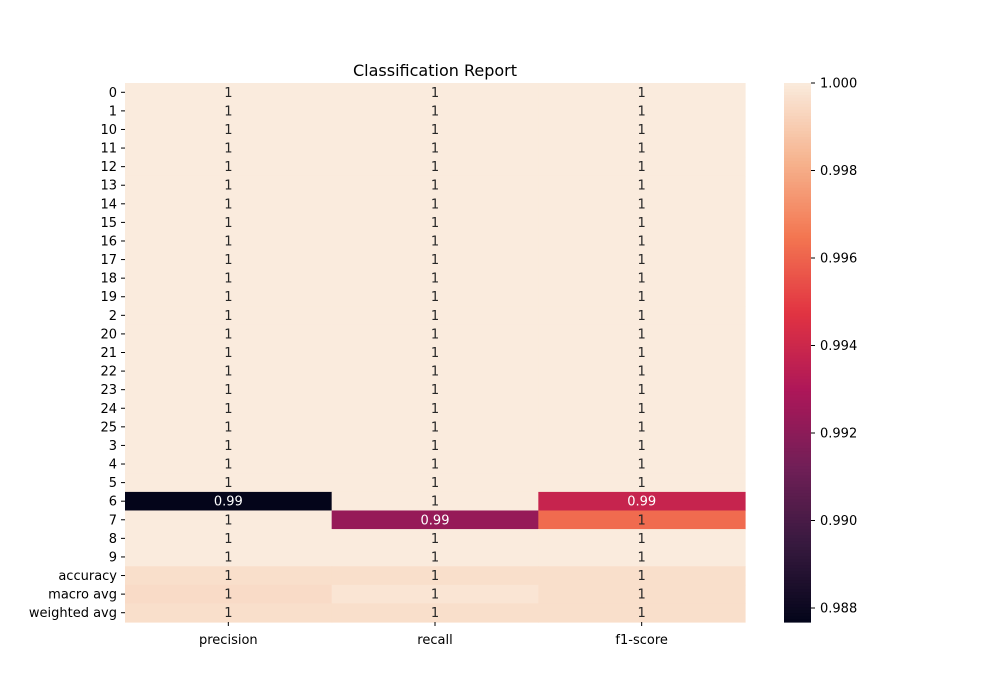  Describe the element at coordinates (838, 521) in the screenshot. I see `colorbar-tick-label: 0.990` at that location.